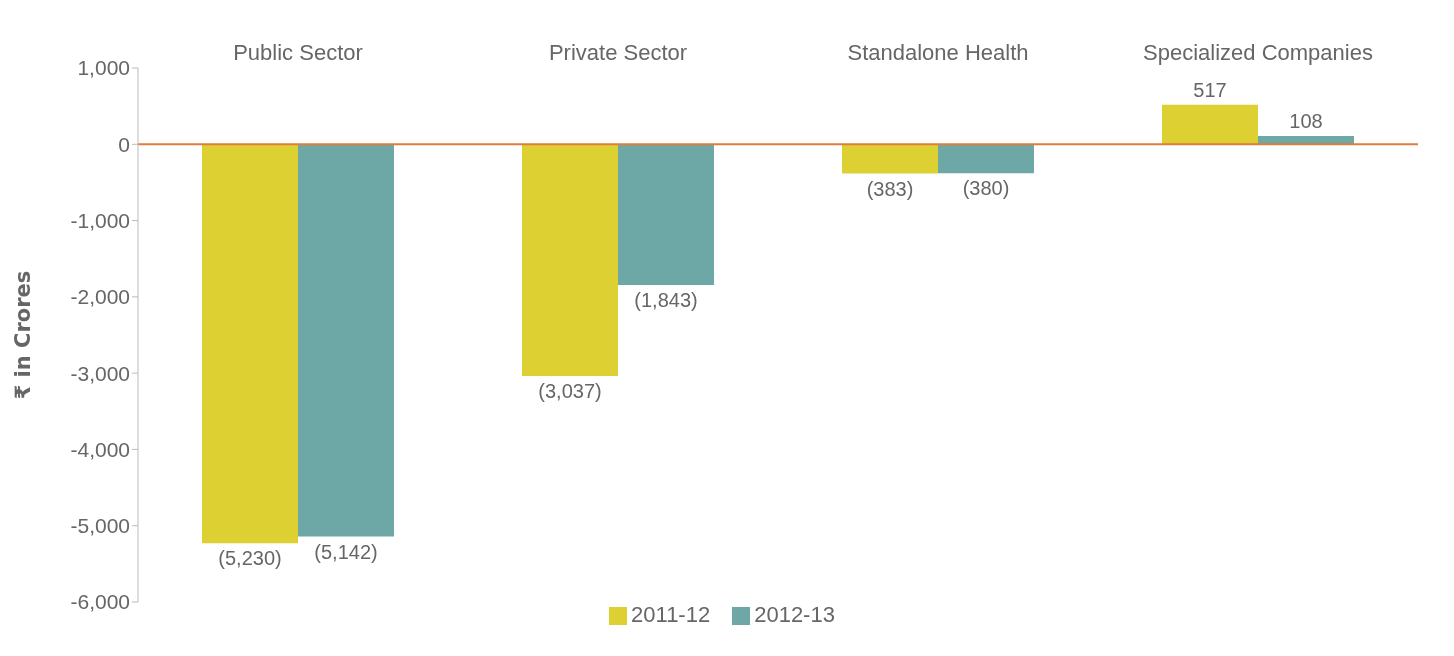  What do you see at coordinates (1306, 121) in the screenshot?
I see `data-label: 108` at bounding box center [1306, 121].